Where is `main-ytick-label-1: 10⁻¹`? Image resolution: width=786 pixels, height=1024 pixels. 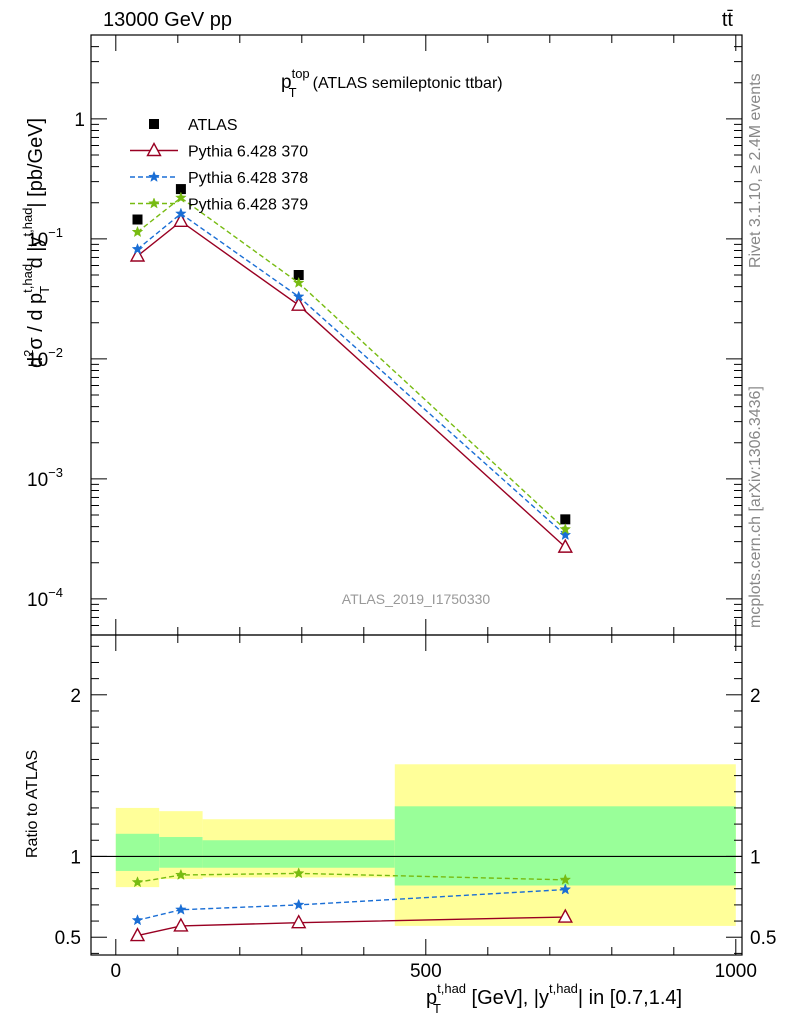
main-ytick-label-1: 10⁻¹ is located at coordinates (45, 238).